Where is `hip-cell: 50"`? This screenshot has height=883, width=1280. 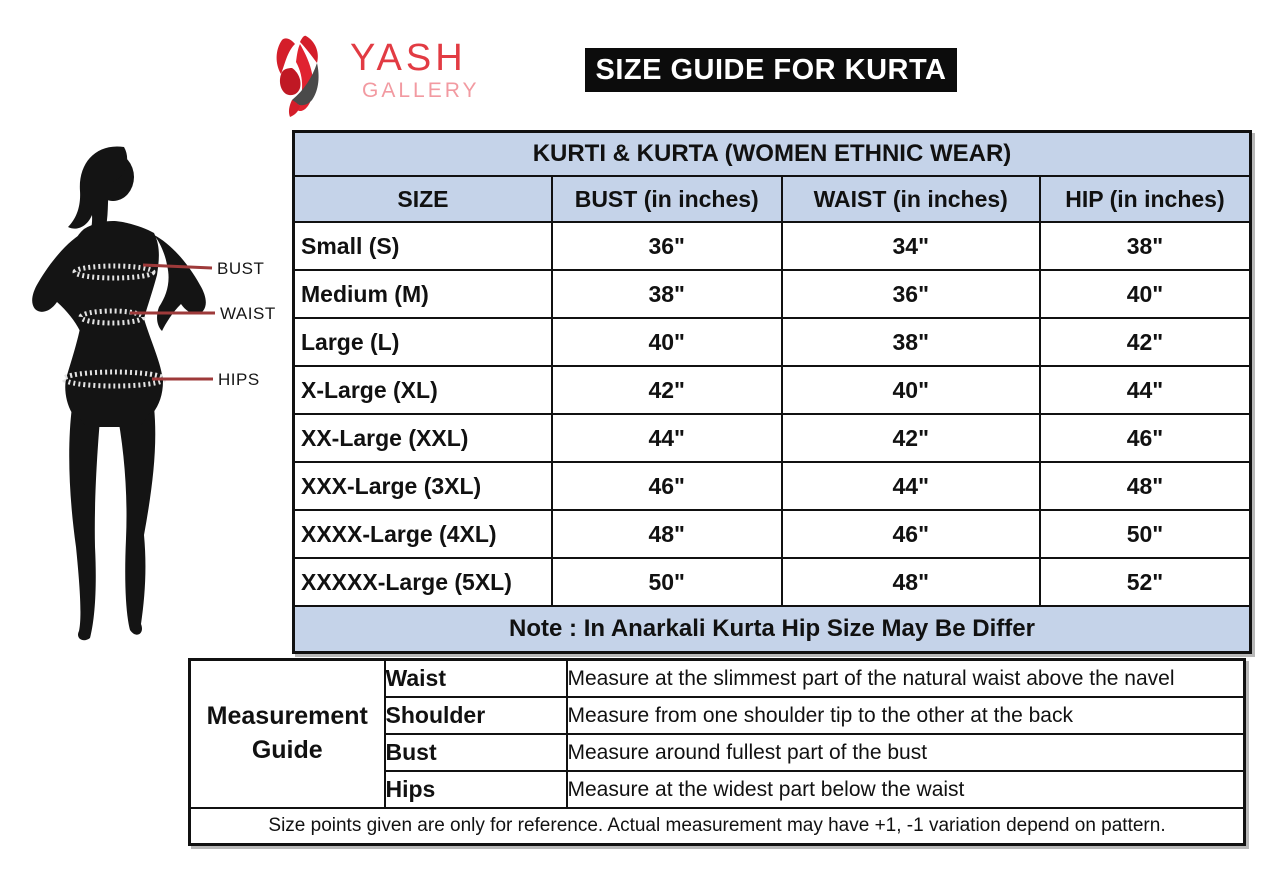 hip-cell: 50" is located at coordinates (1145, 534).